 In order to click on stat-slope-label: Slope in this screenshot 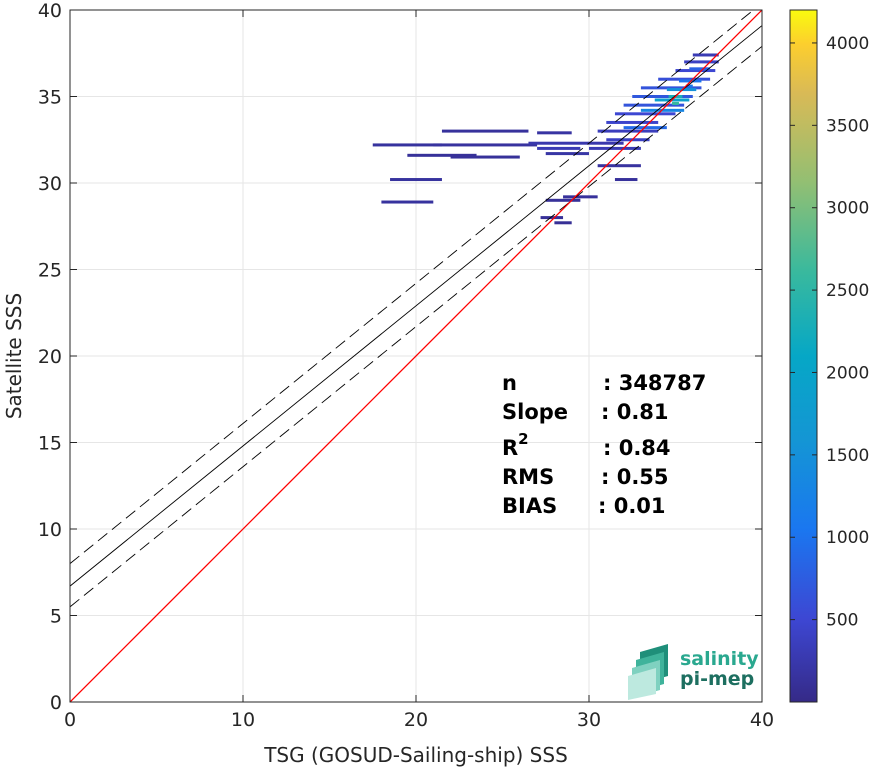, I will do `click(535, 412)`.